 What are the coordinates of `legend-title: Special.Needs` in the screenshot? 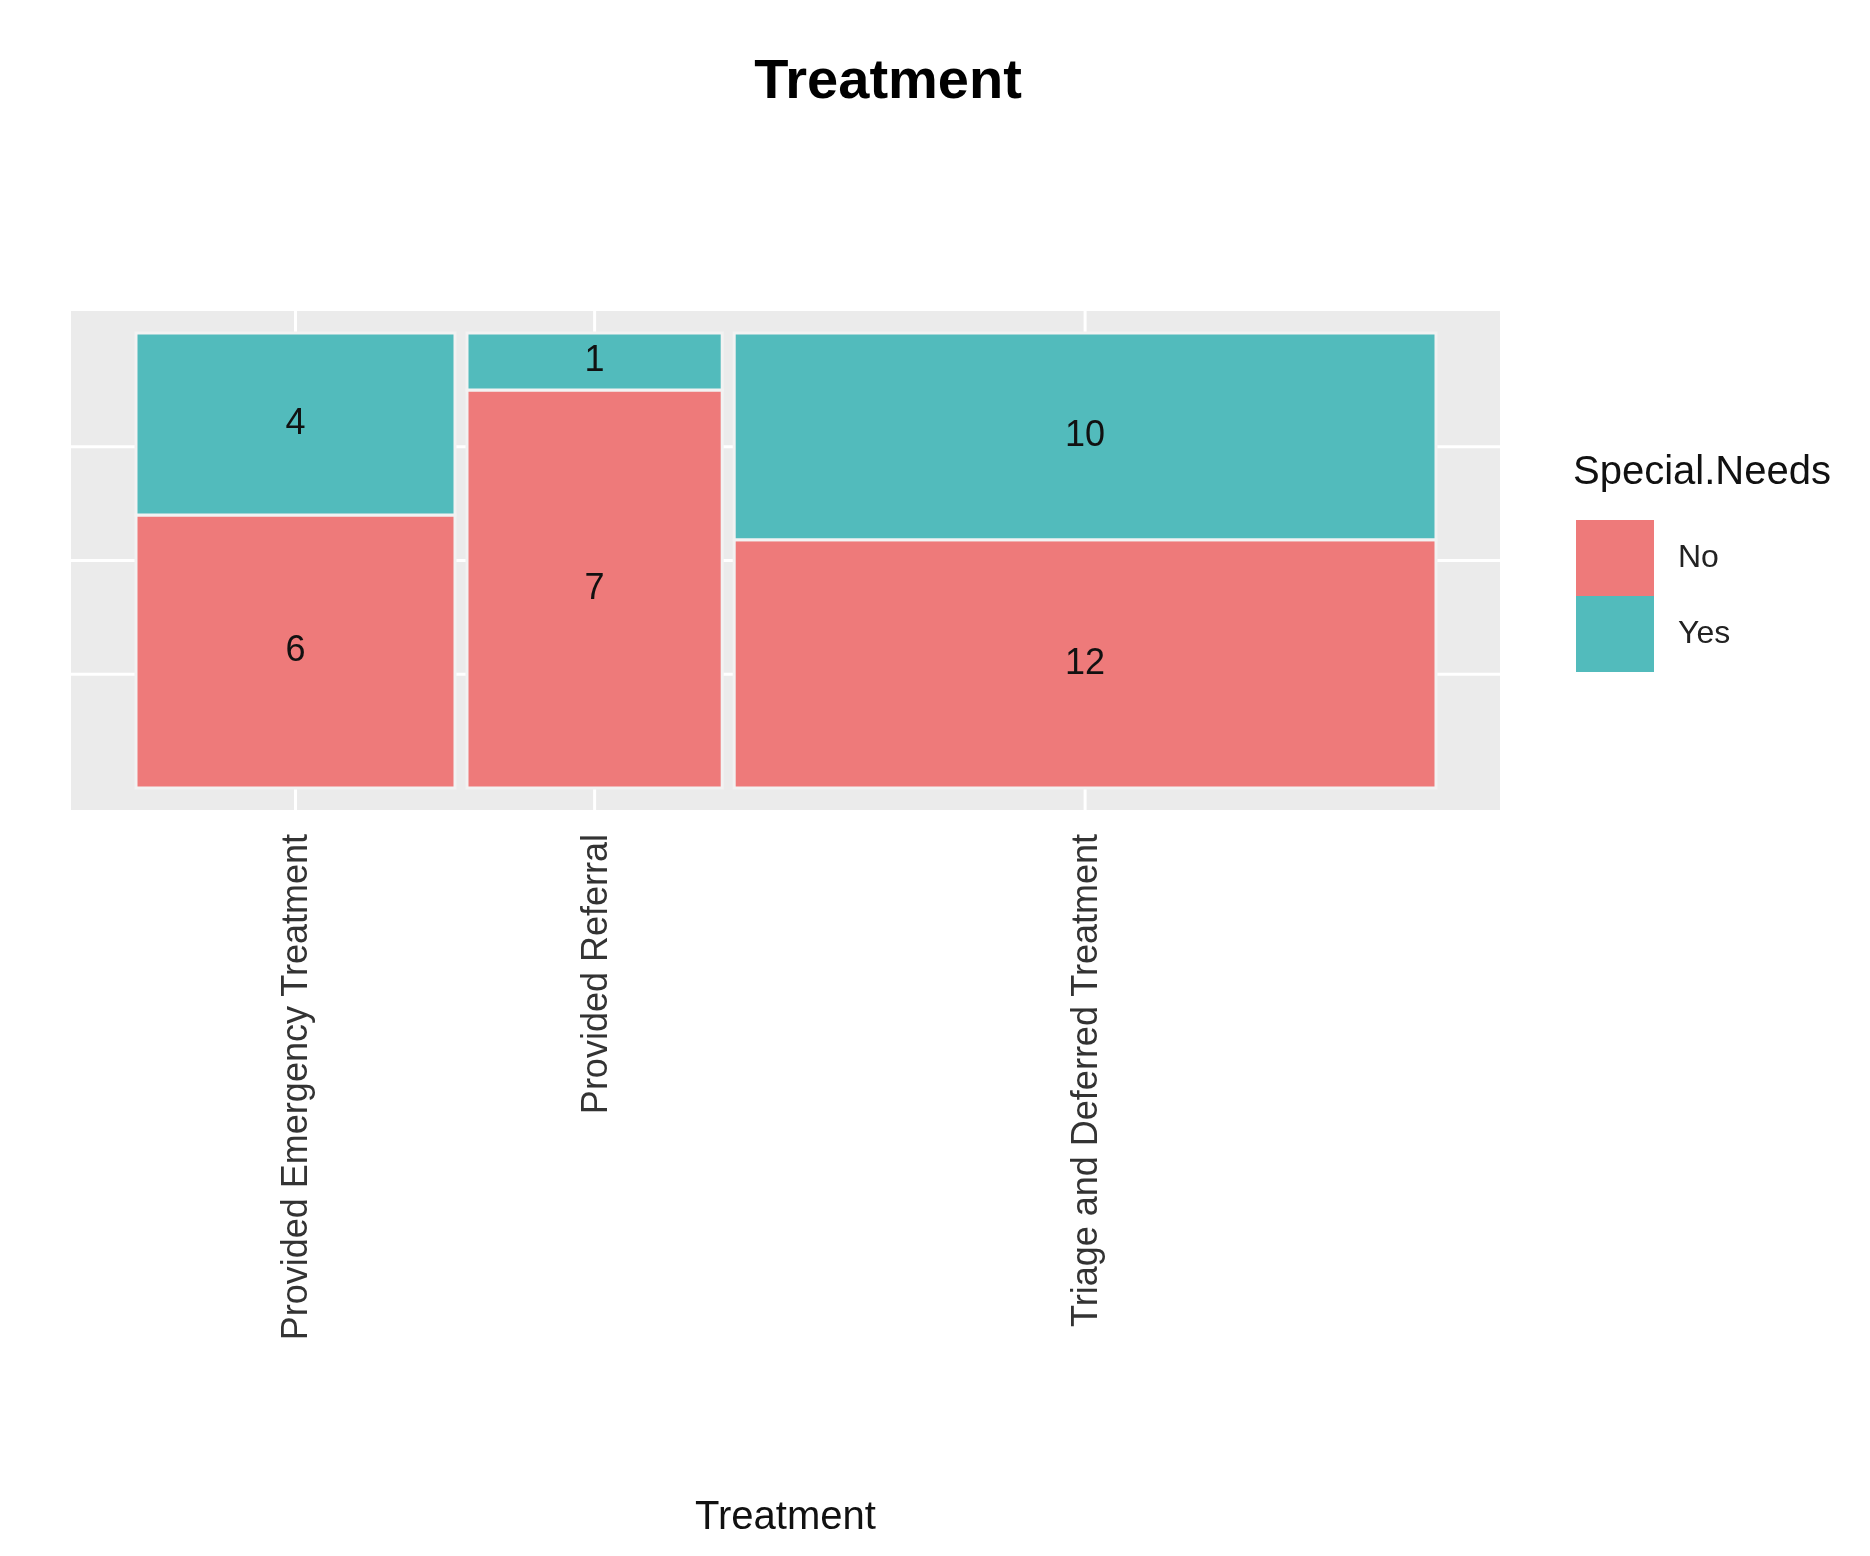 It's located at (1702, 470).